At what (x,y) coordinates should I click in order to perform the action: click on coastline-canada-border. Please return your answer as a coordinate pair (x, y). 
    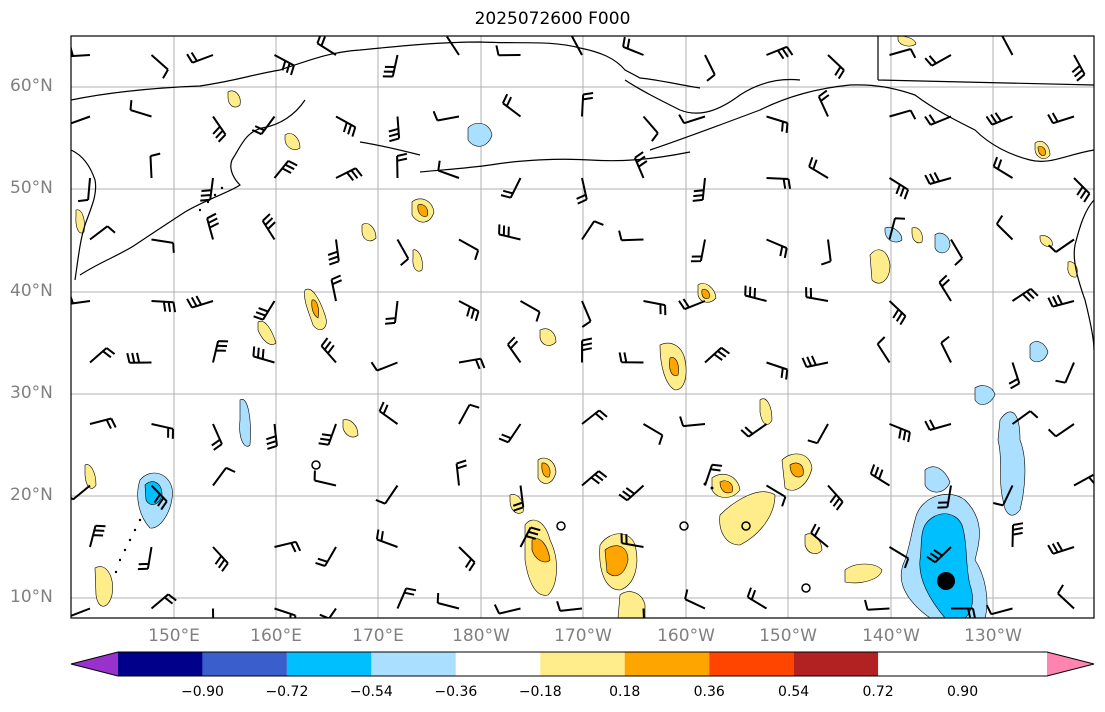
    Looking at the image, I should click on (985, 61).